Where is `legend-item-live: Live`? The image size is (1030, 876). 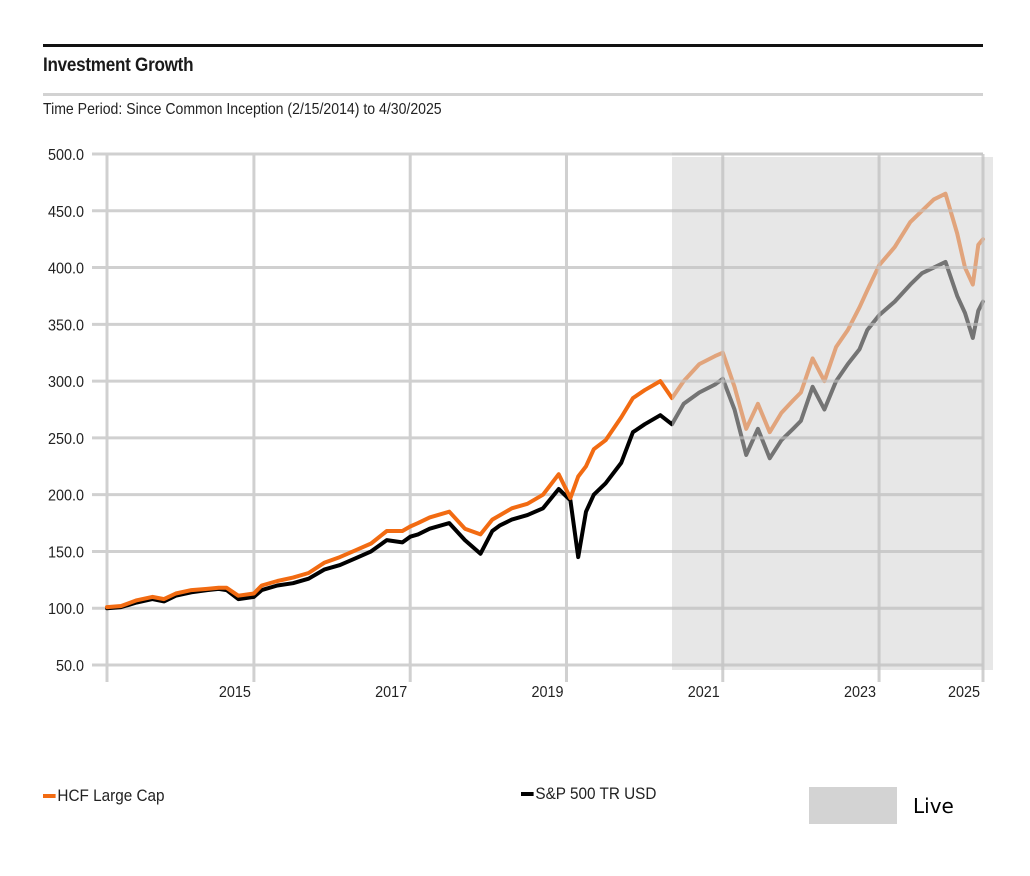
legend-item-live: Live is located at coordinates (881, 805).